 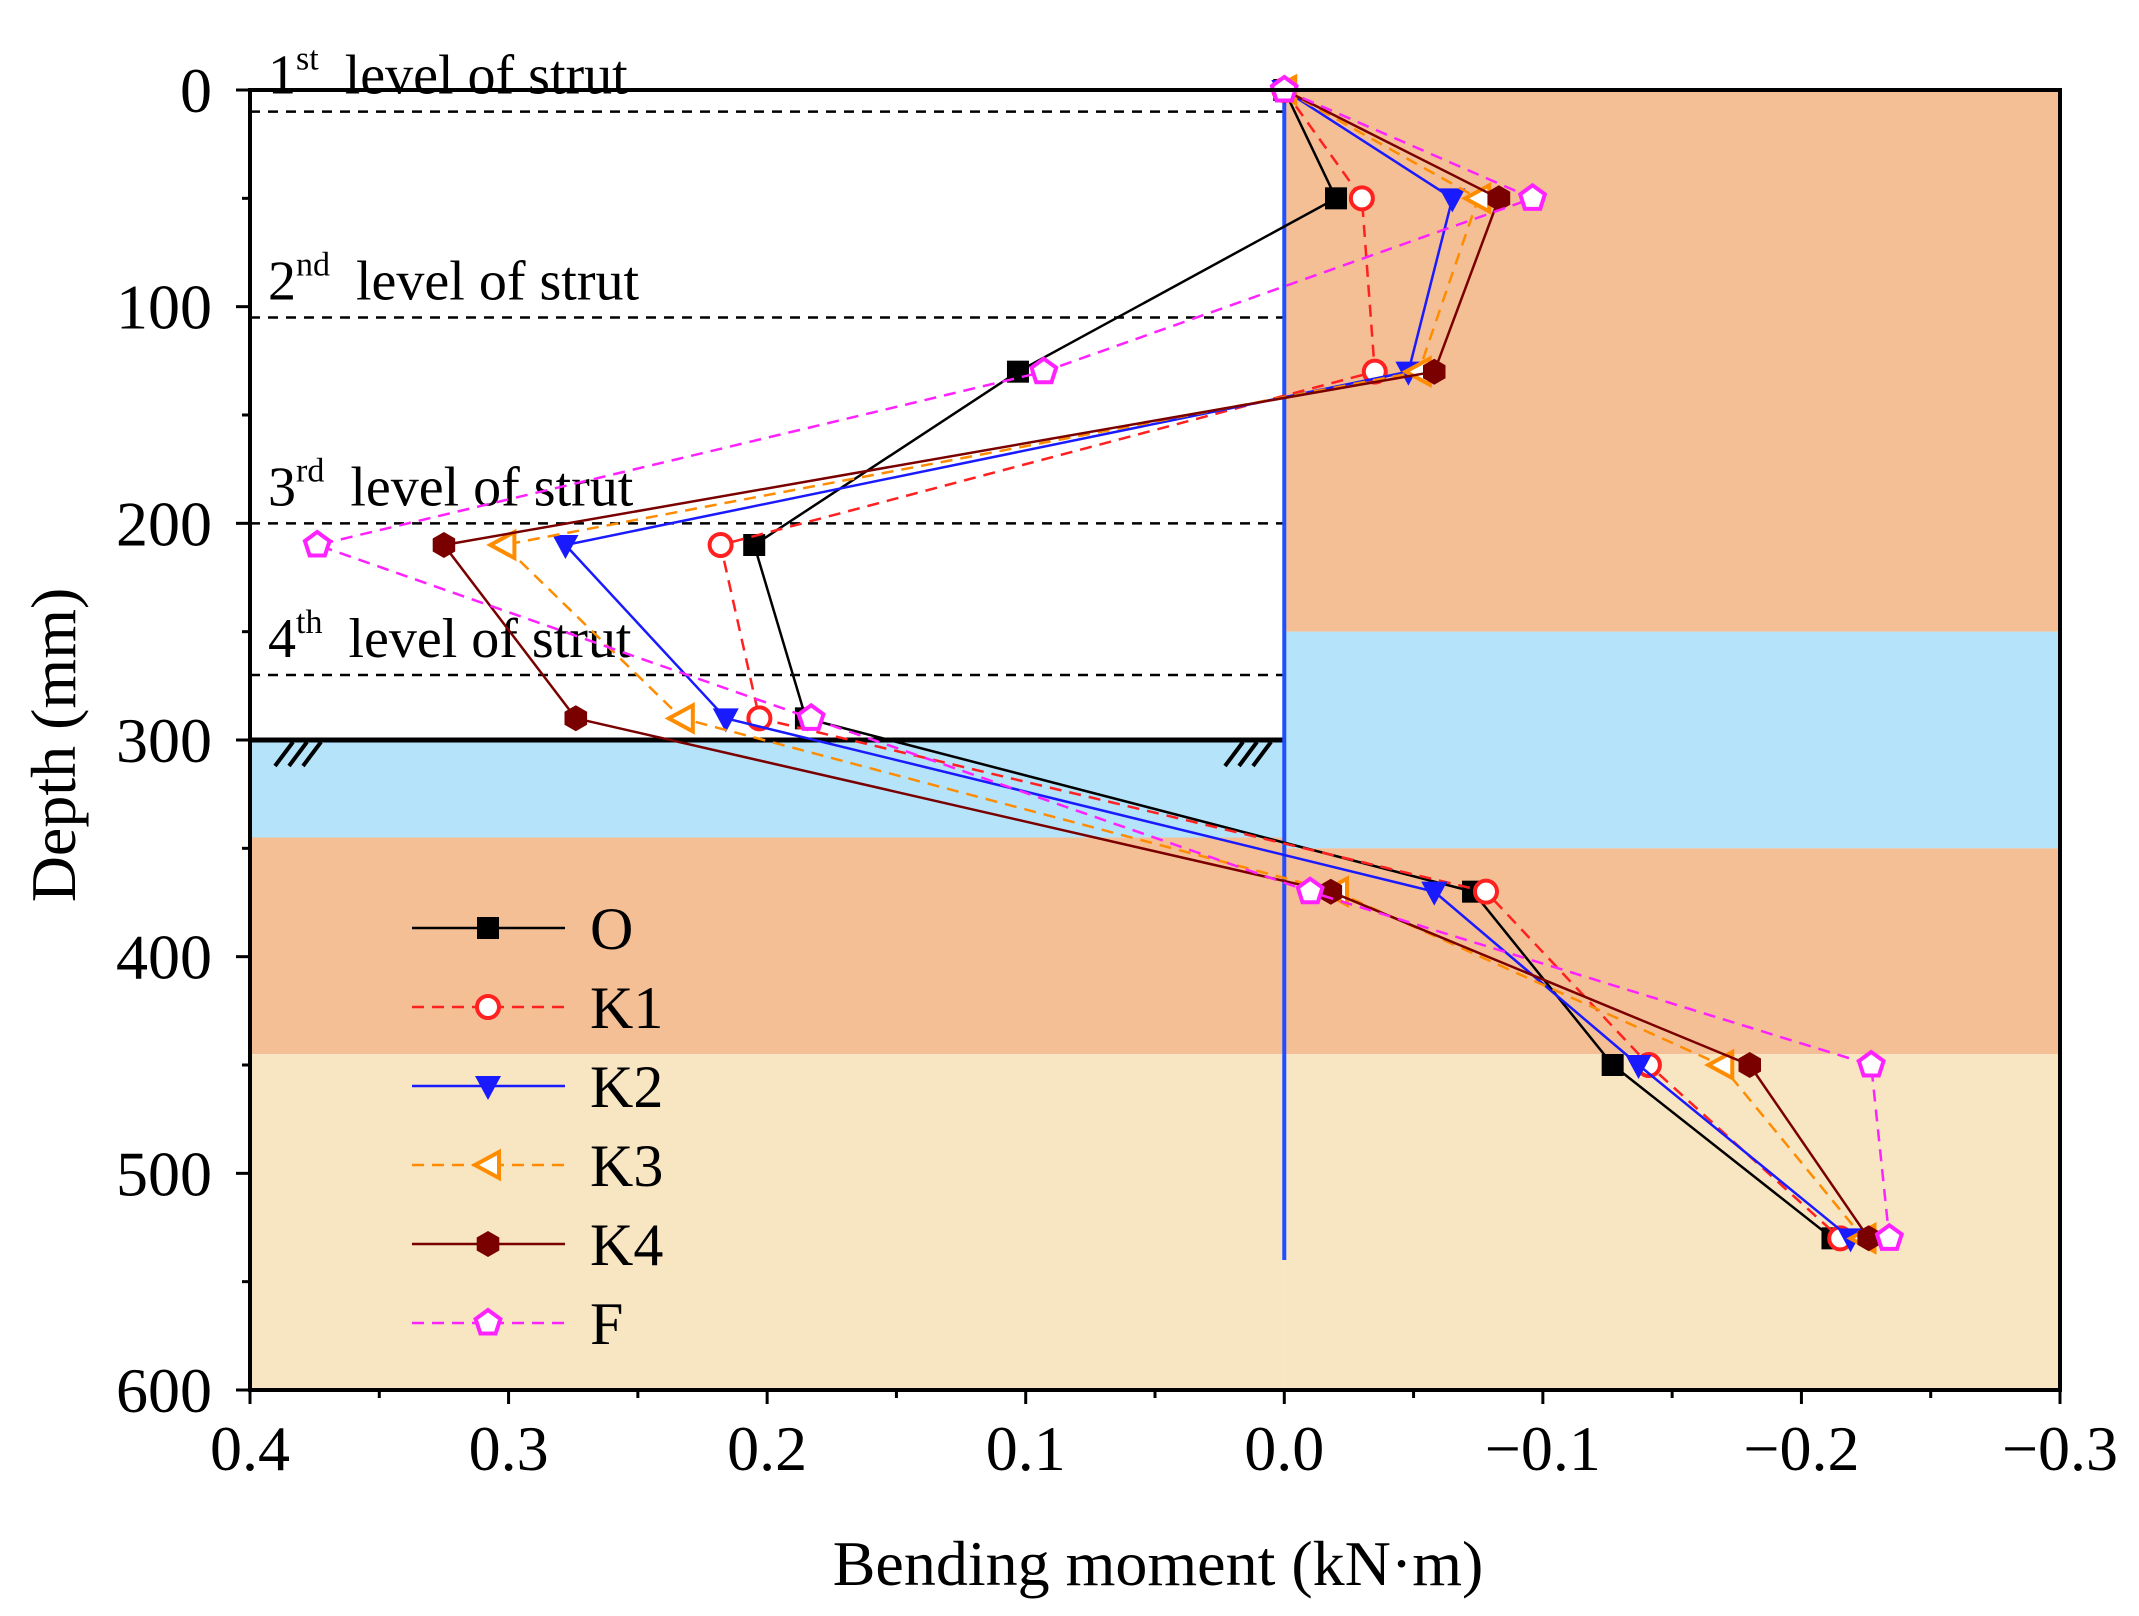 What do you see at coordinates (509, 1448) in the screenshot?
I see `x-tick-label: 0.3` at bounding box center [509, 1448].